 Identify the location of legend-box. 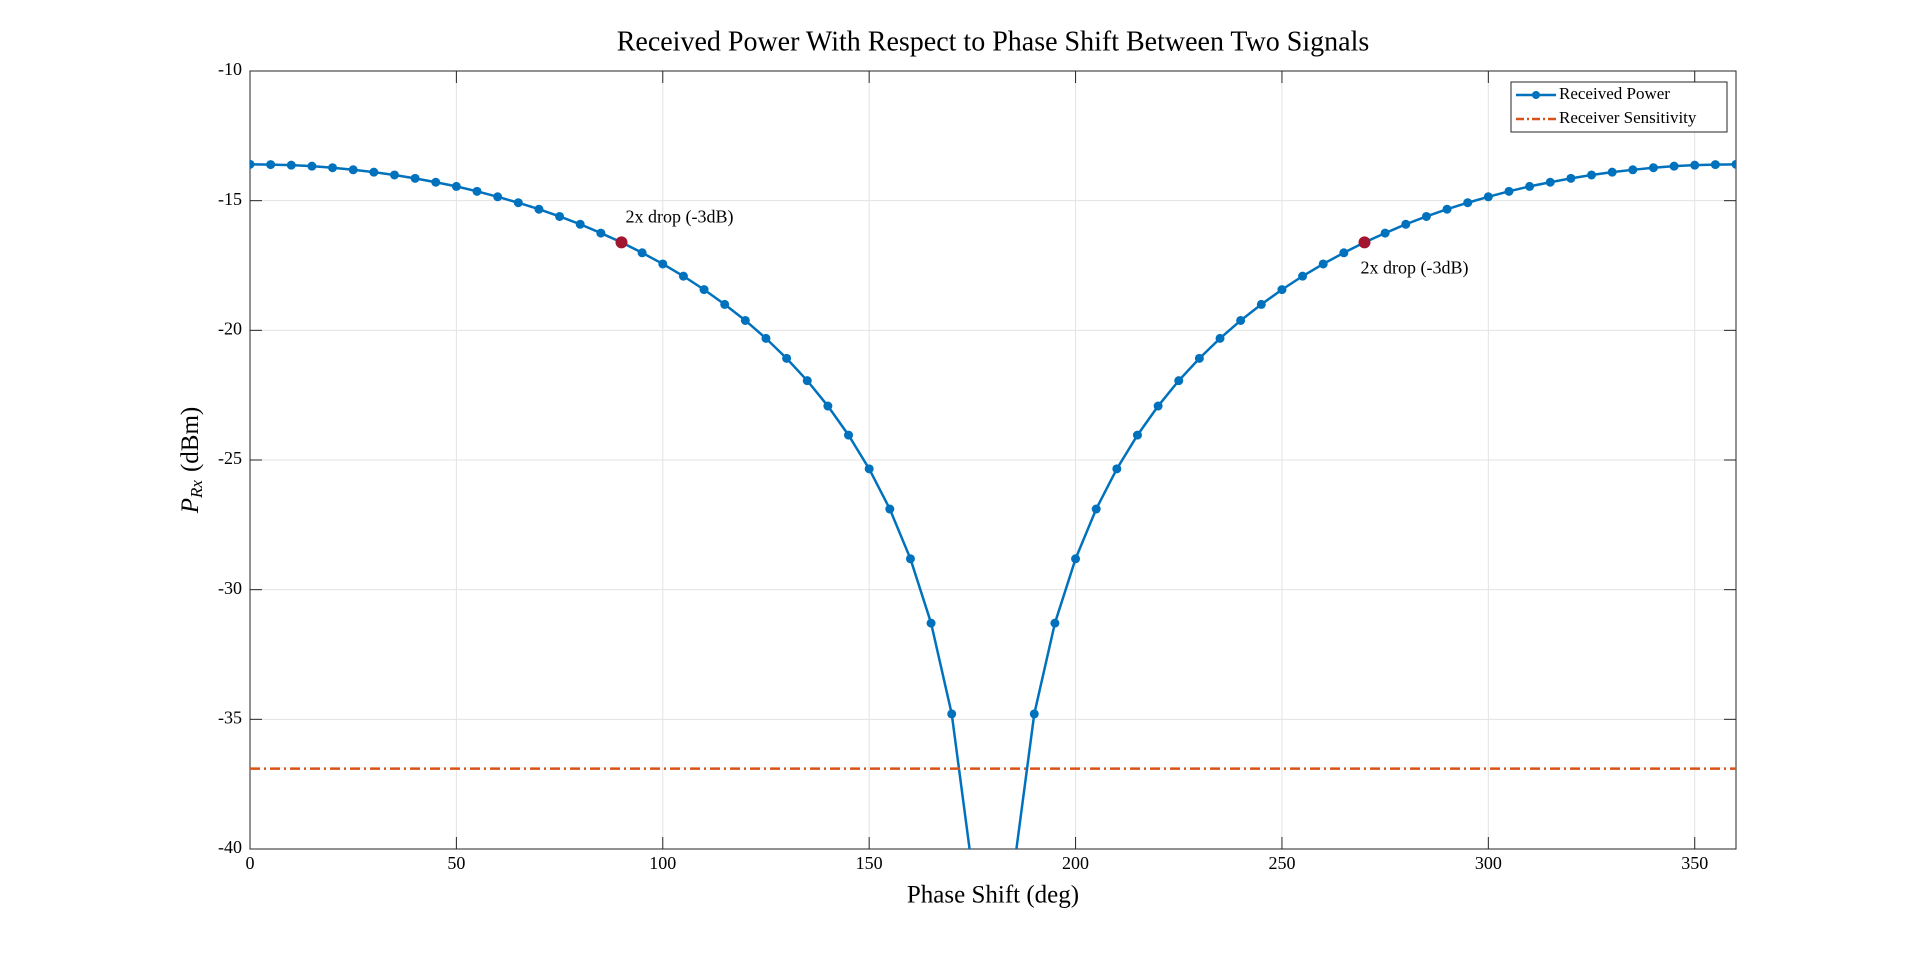
(1619, 107).